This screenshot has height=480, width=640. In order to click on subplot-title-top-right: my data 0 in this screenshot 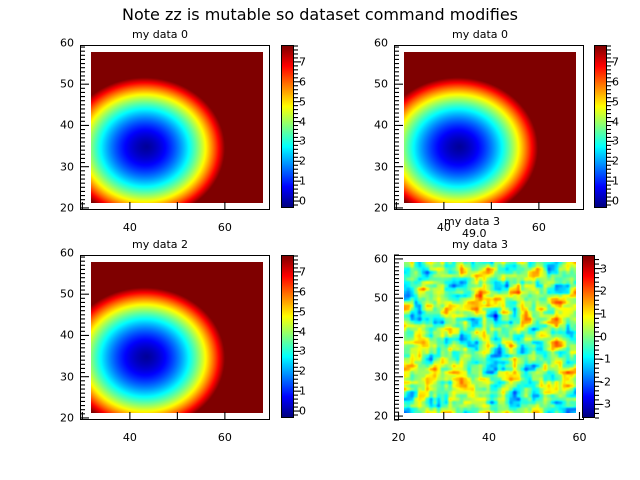, I will do `click(480, 34)`.